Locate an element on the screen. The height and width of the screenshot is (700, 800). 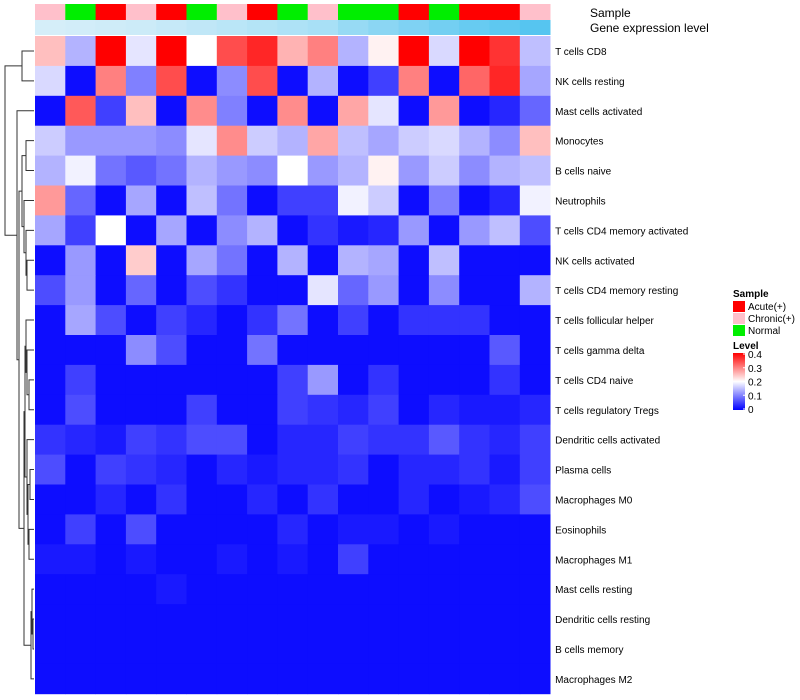
row-label: Mast cells resting is located at coordinates (593, 590).